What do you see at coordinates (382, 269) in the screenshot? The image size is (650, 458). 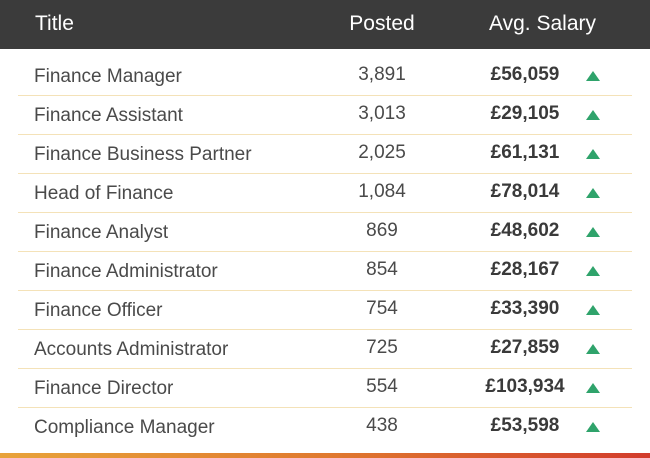 I see `posted-count-cell: 854` at bounding box center [382, 269].